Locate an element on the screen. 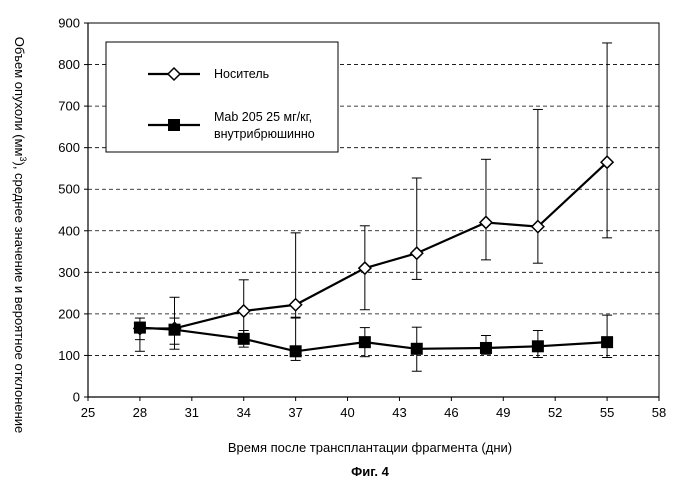  x-tick-label-28: 28 is located at coordinates (140, 412).